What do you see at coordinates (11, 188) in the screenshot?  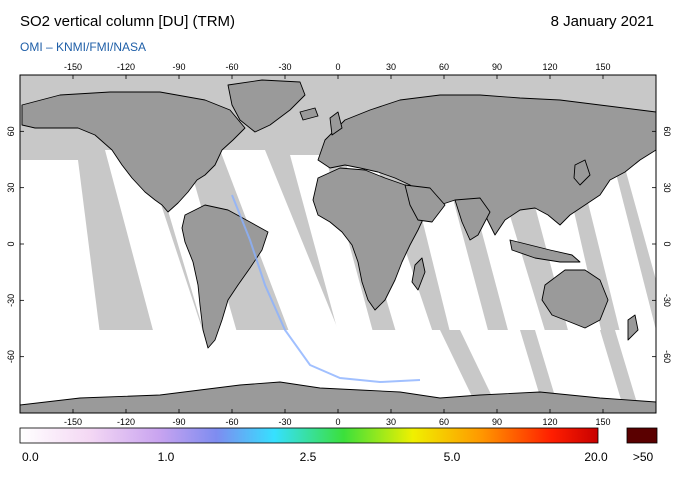 I see `lat-tick-left-30: 30` at bounding box center [11, 188].